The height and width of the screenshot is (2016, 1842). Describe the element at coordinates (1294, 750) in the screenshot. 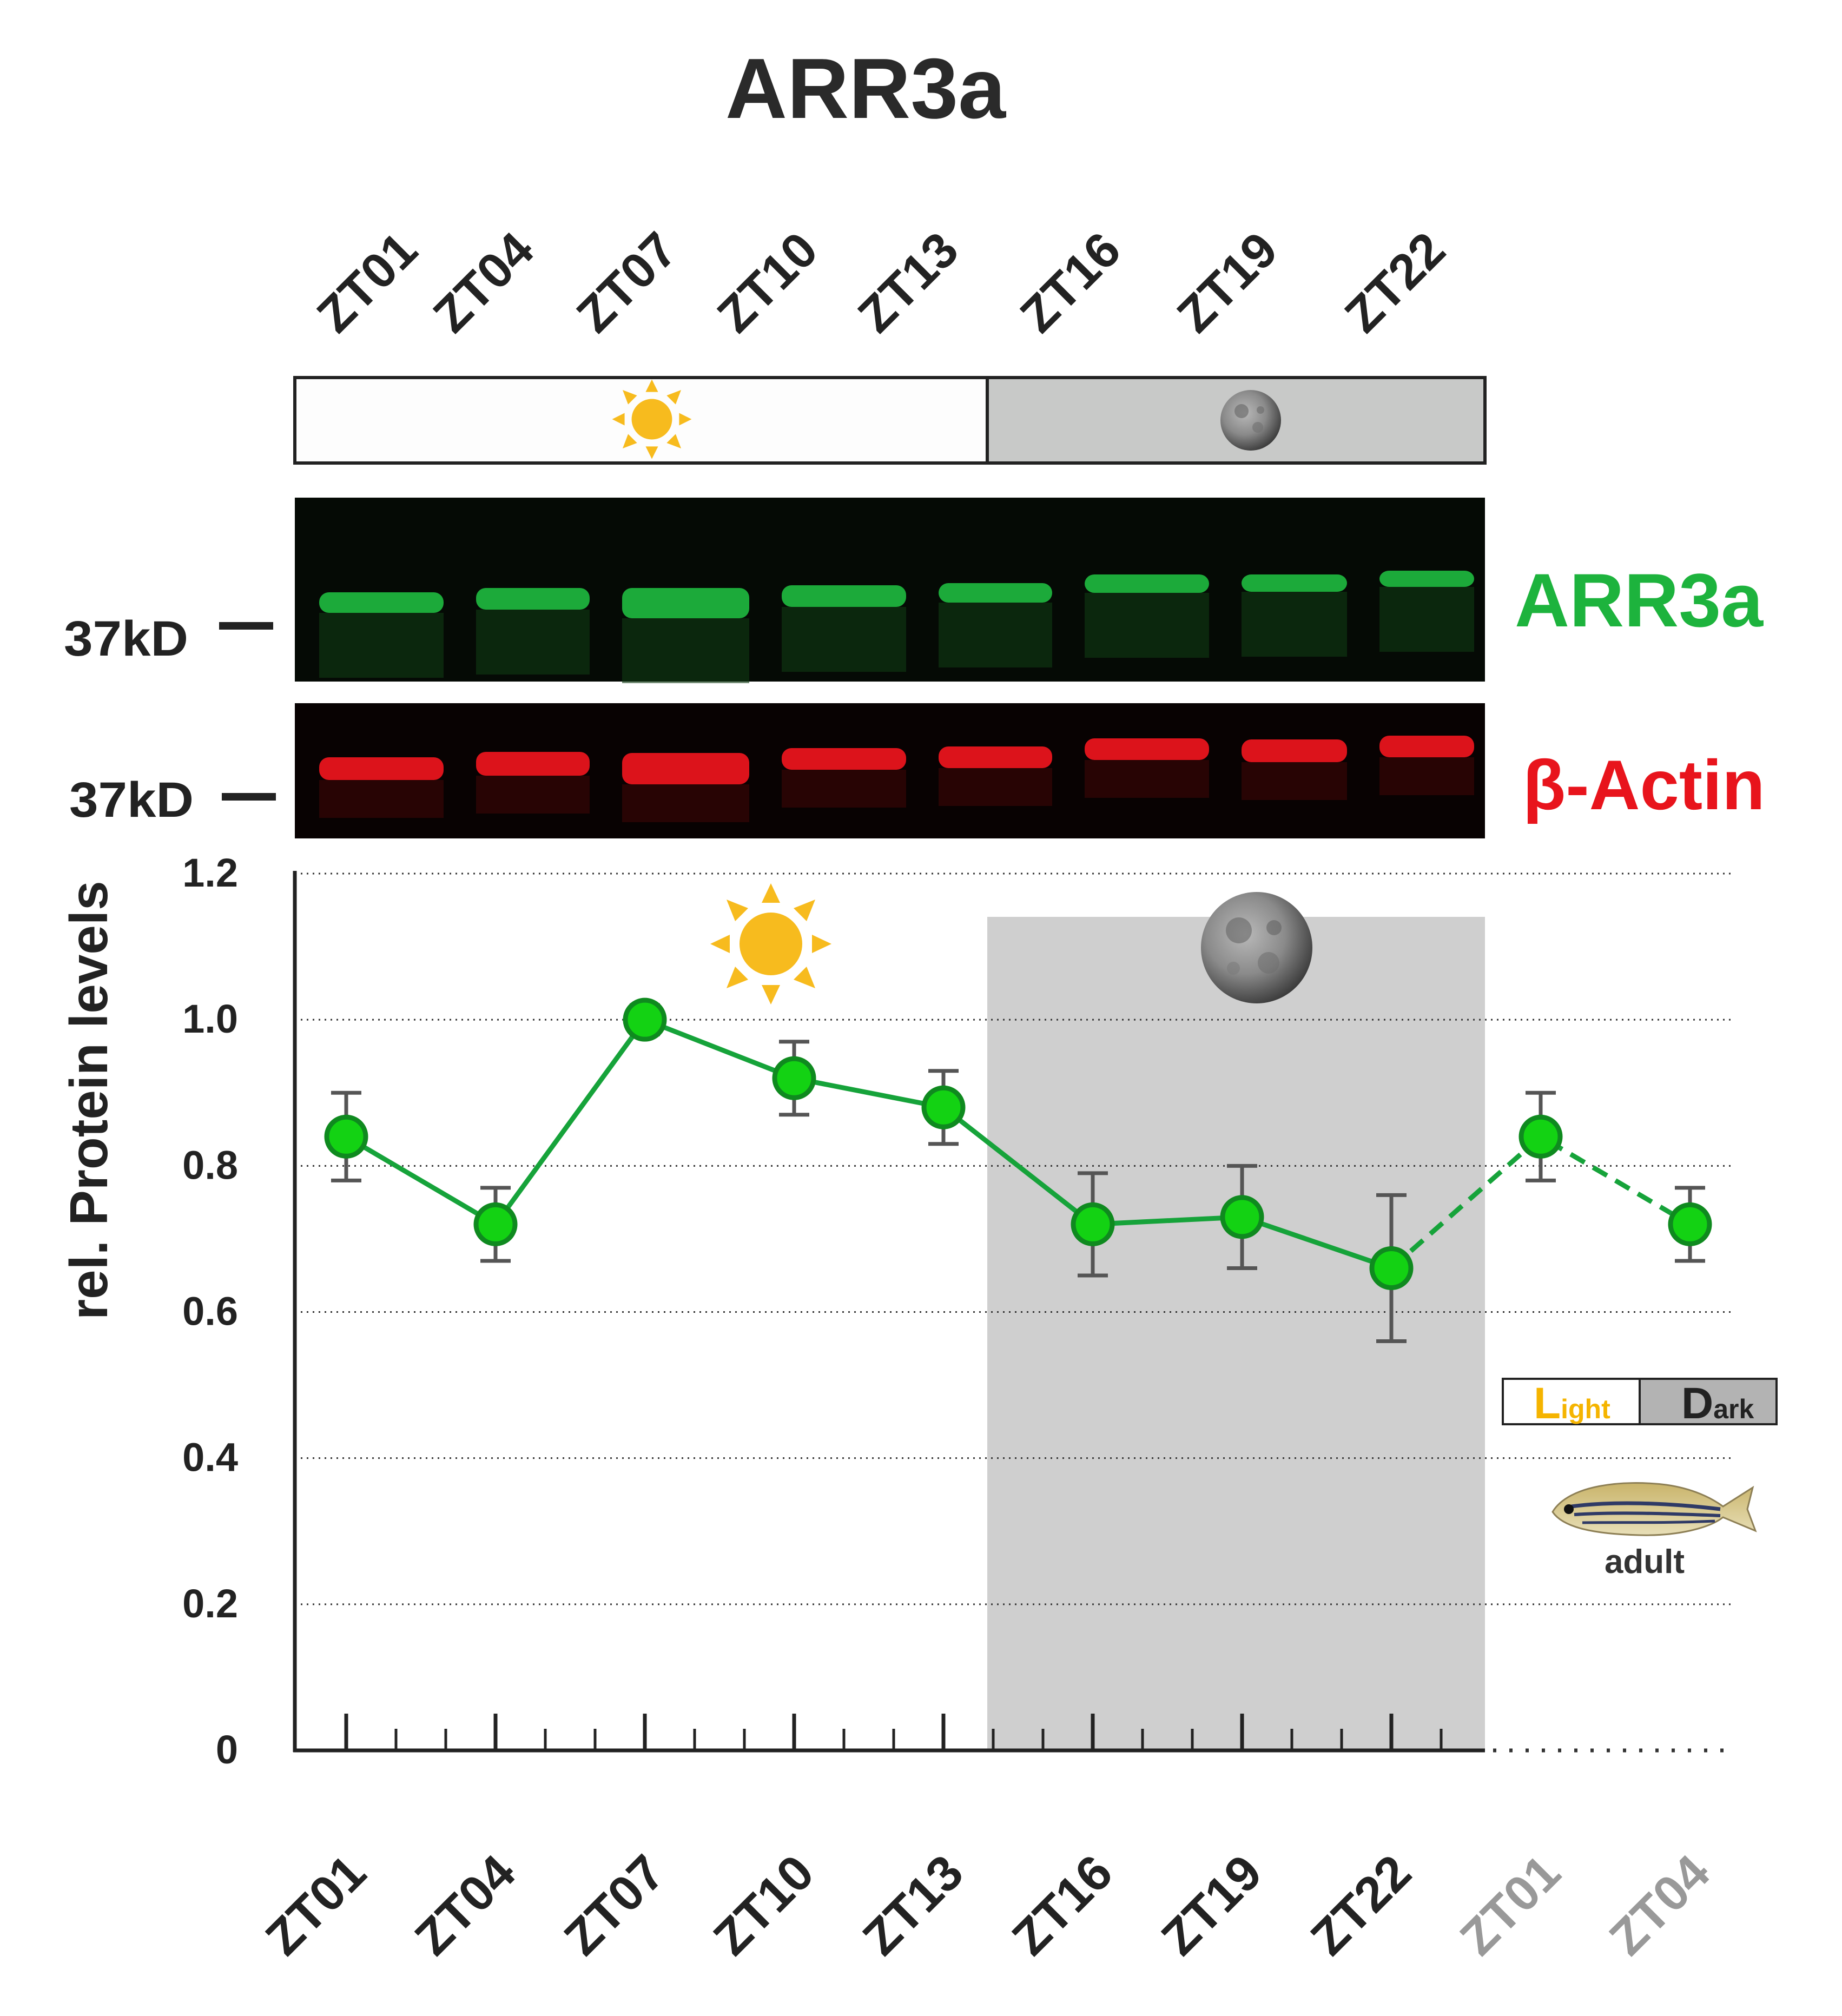

I see `actin-band-zt19` at that location.